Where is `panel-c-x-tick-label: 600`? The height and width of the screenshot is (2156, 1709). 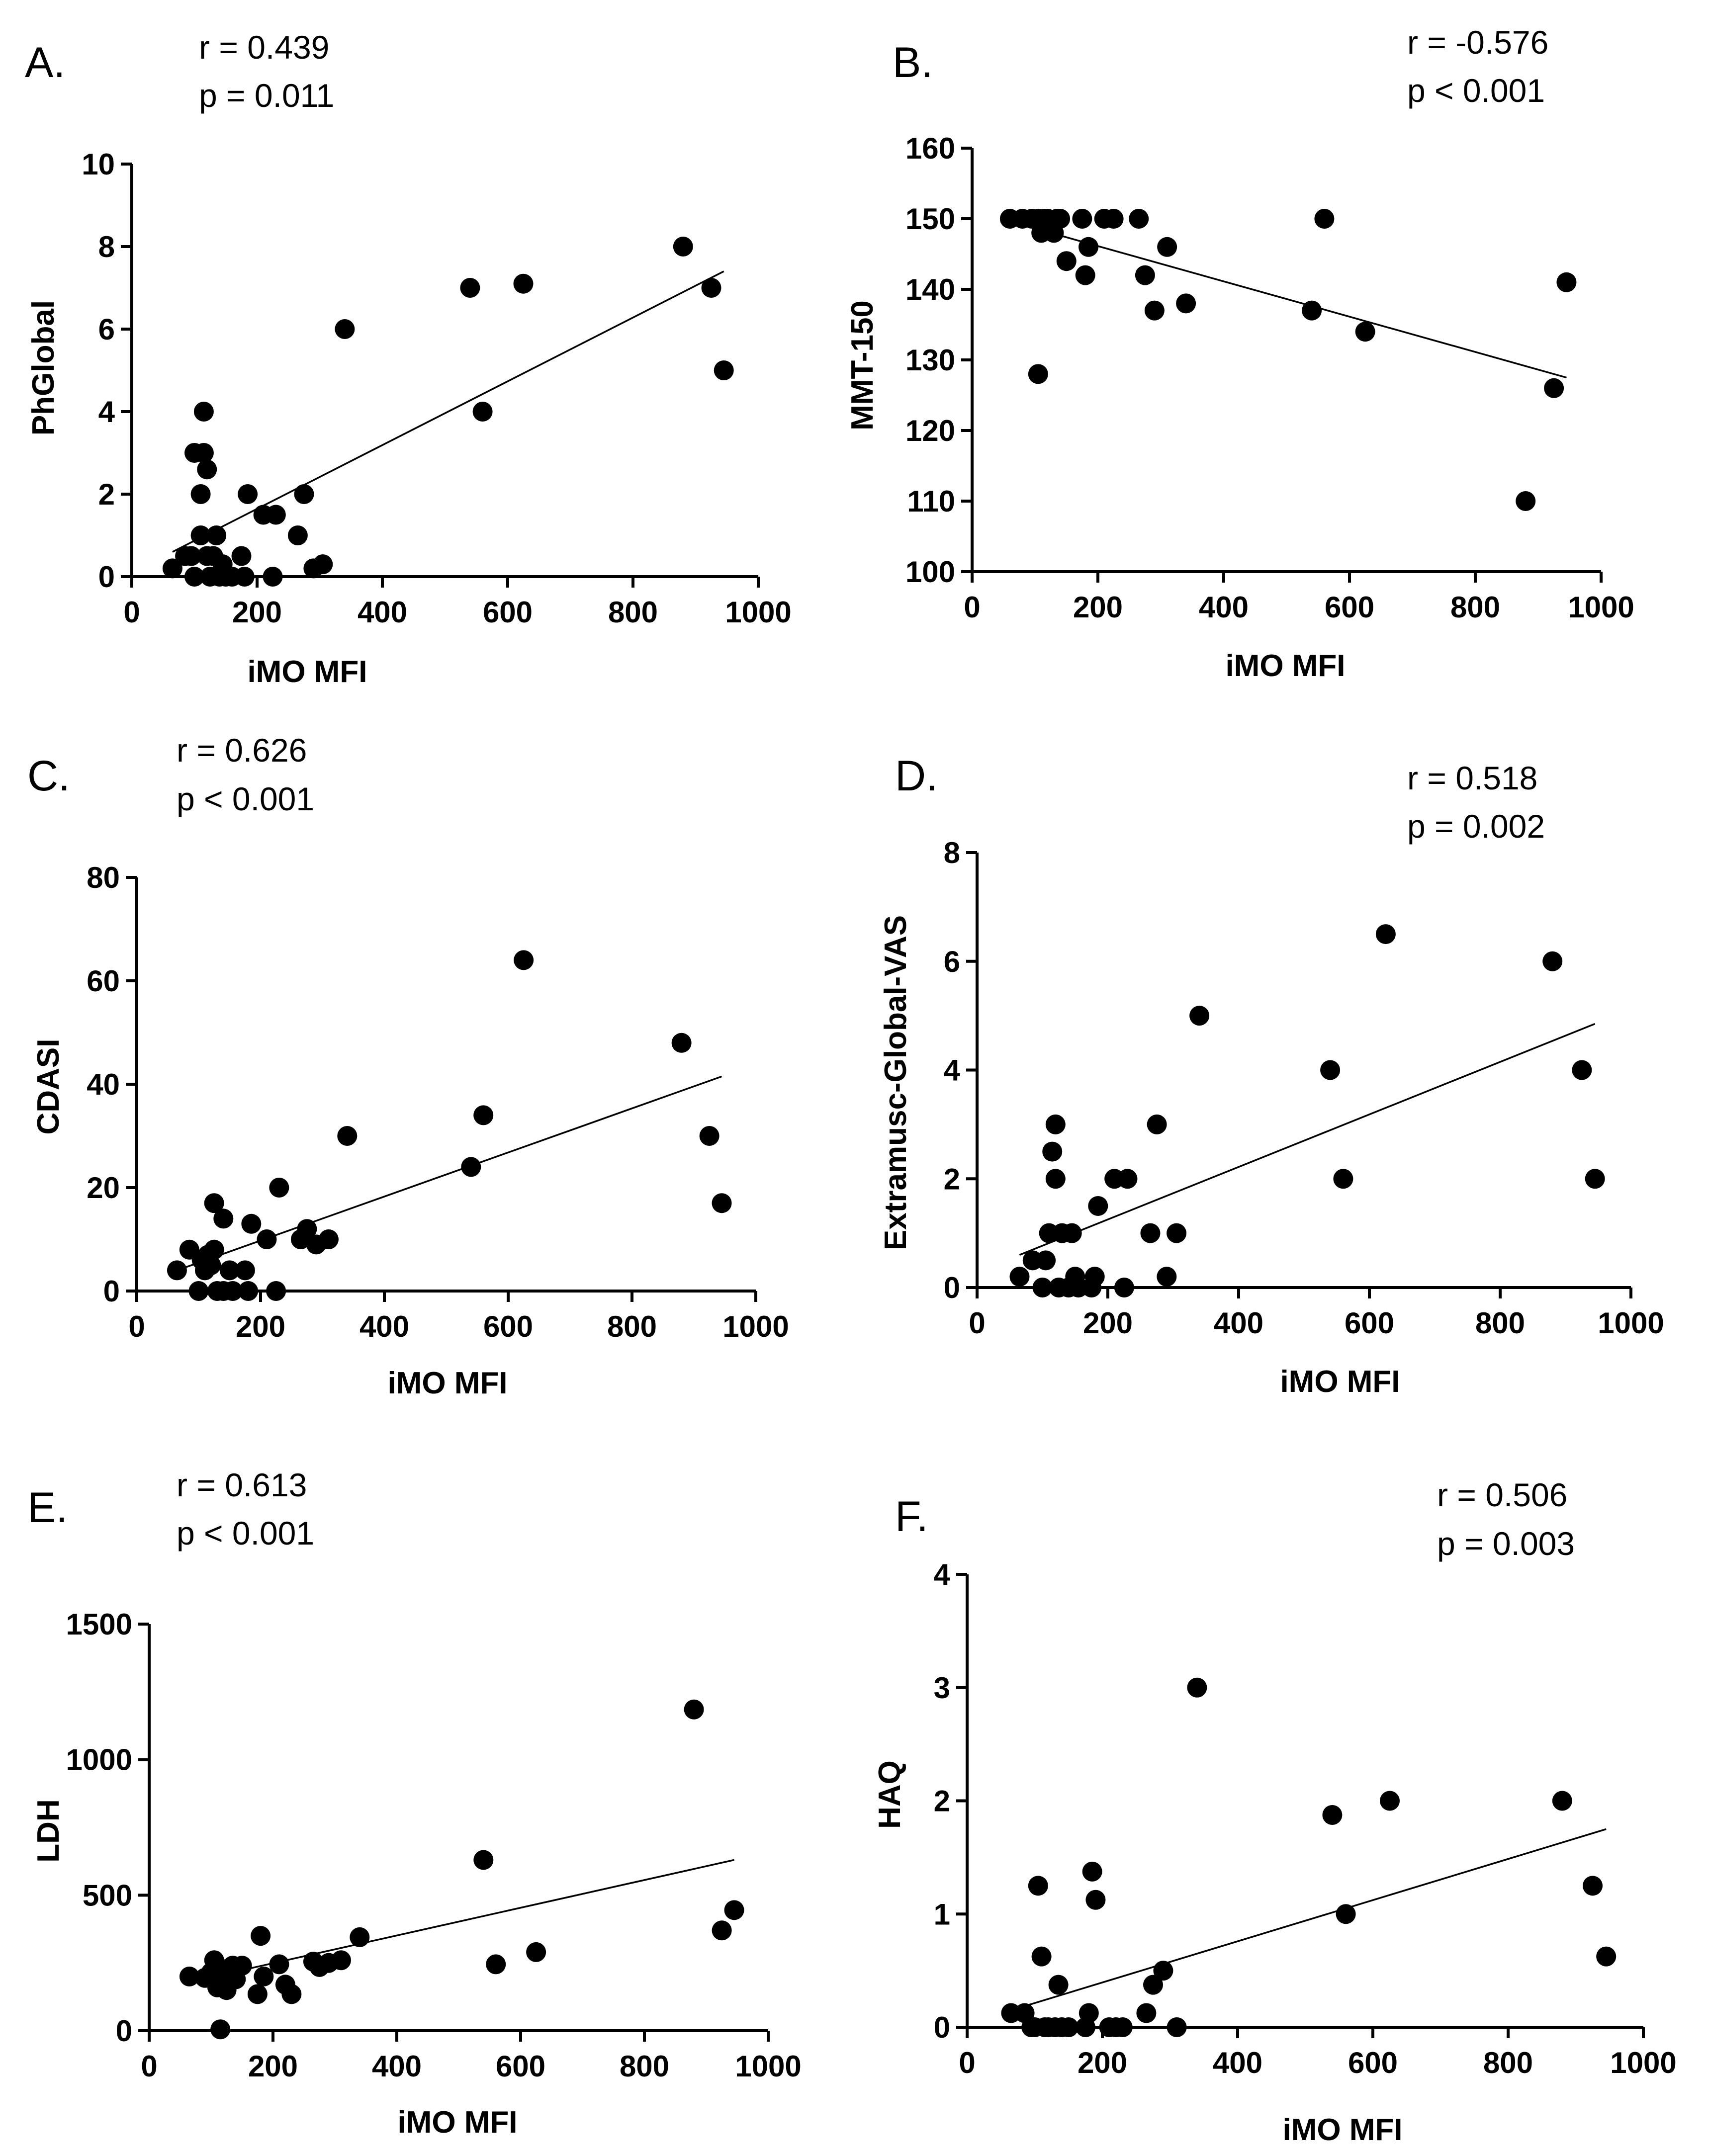
panel-c-x-tick-label: 600 is located at coordinates (508, 1326).